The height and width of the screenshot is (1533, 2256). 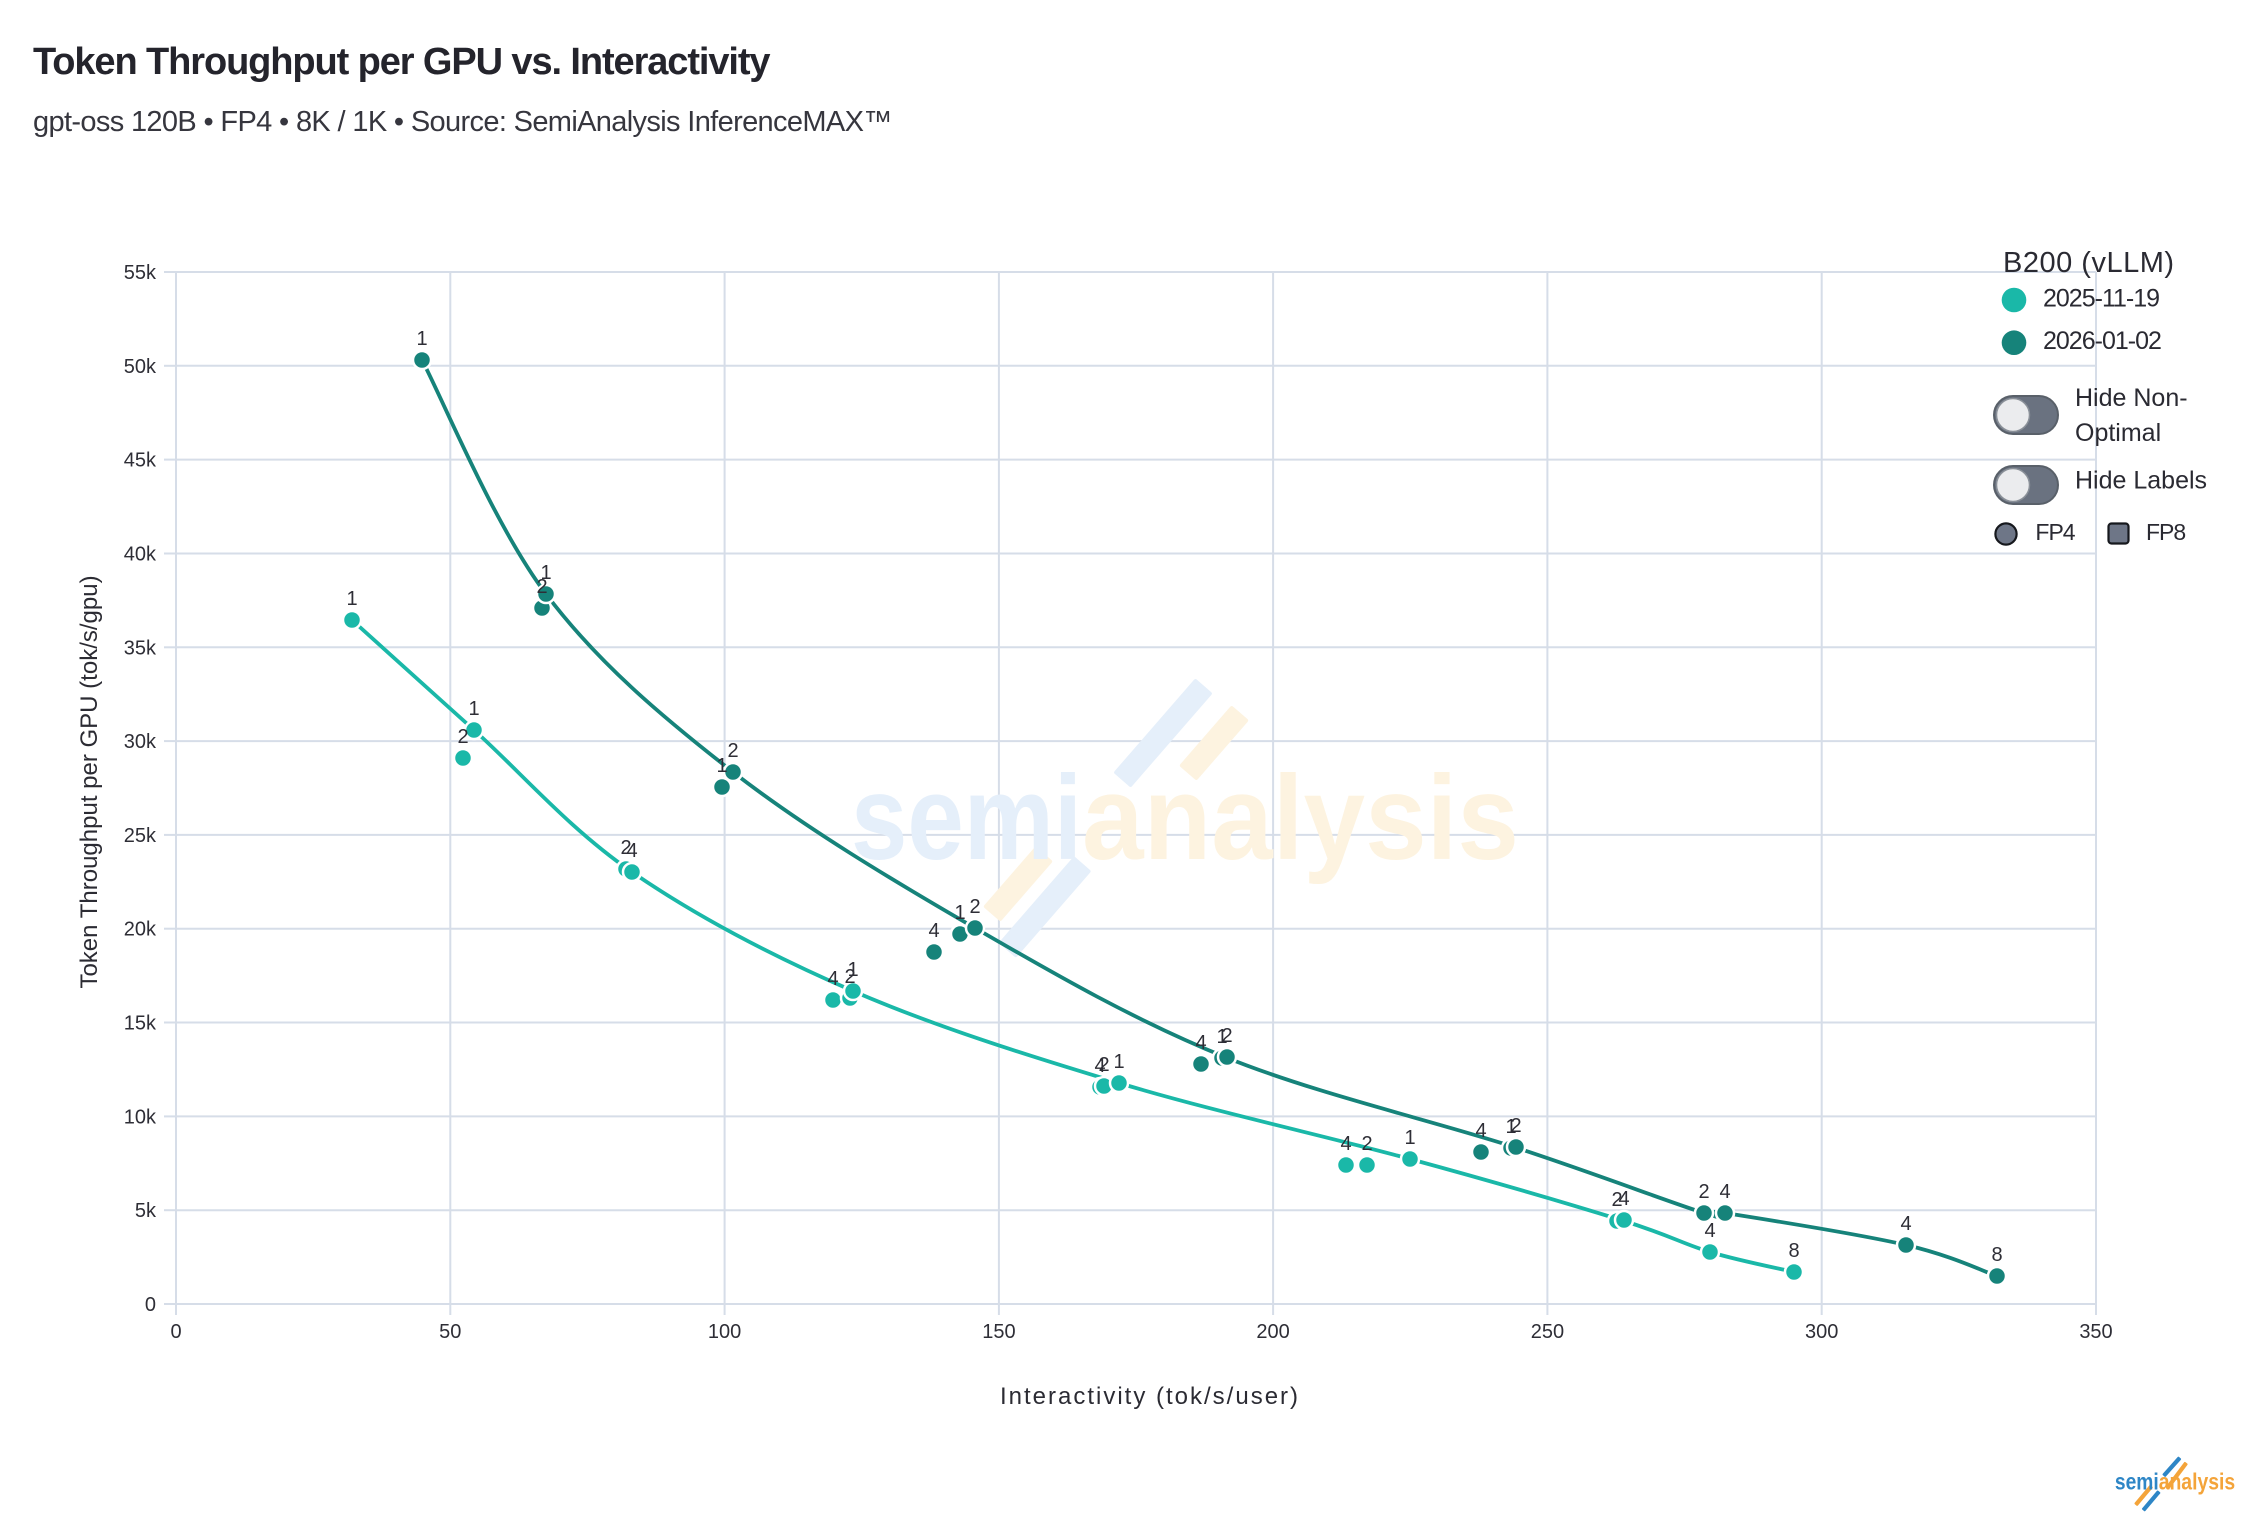 What do you see at coordinates (1821, 1332) in the screenshot?
I see `svg-text: 300` at bounding box center [1821, 1332].